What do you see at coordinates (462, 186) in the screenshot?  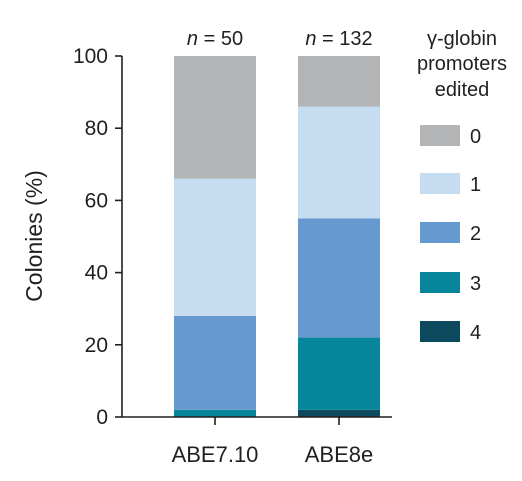 I see `legend: γ-globin promoters edited 0 1 2 3 4` at bounding box center [462, 186].